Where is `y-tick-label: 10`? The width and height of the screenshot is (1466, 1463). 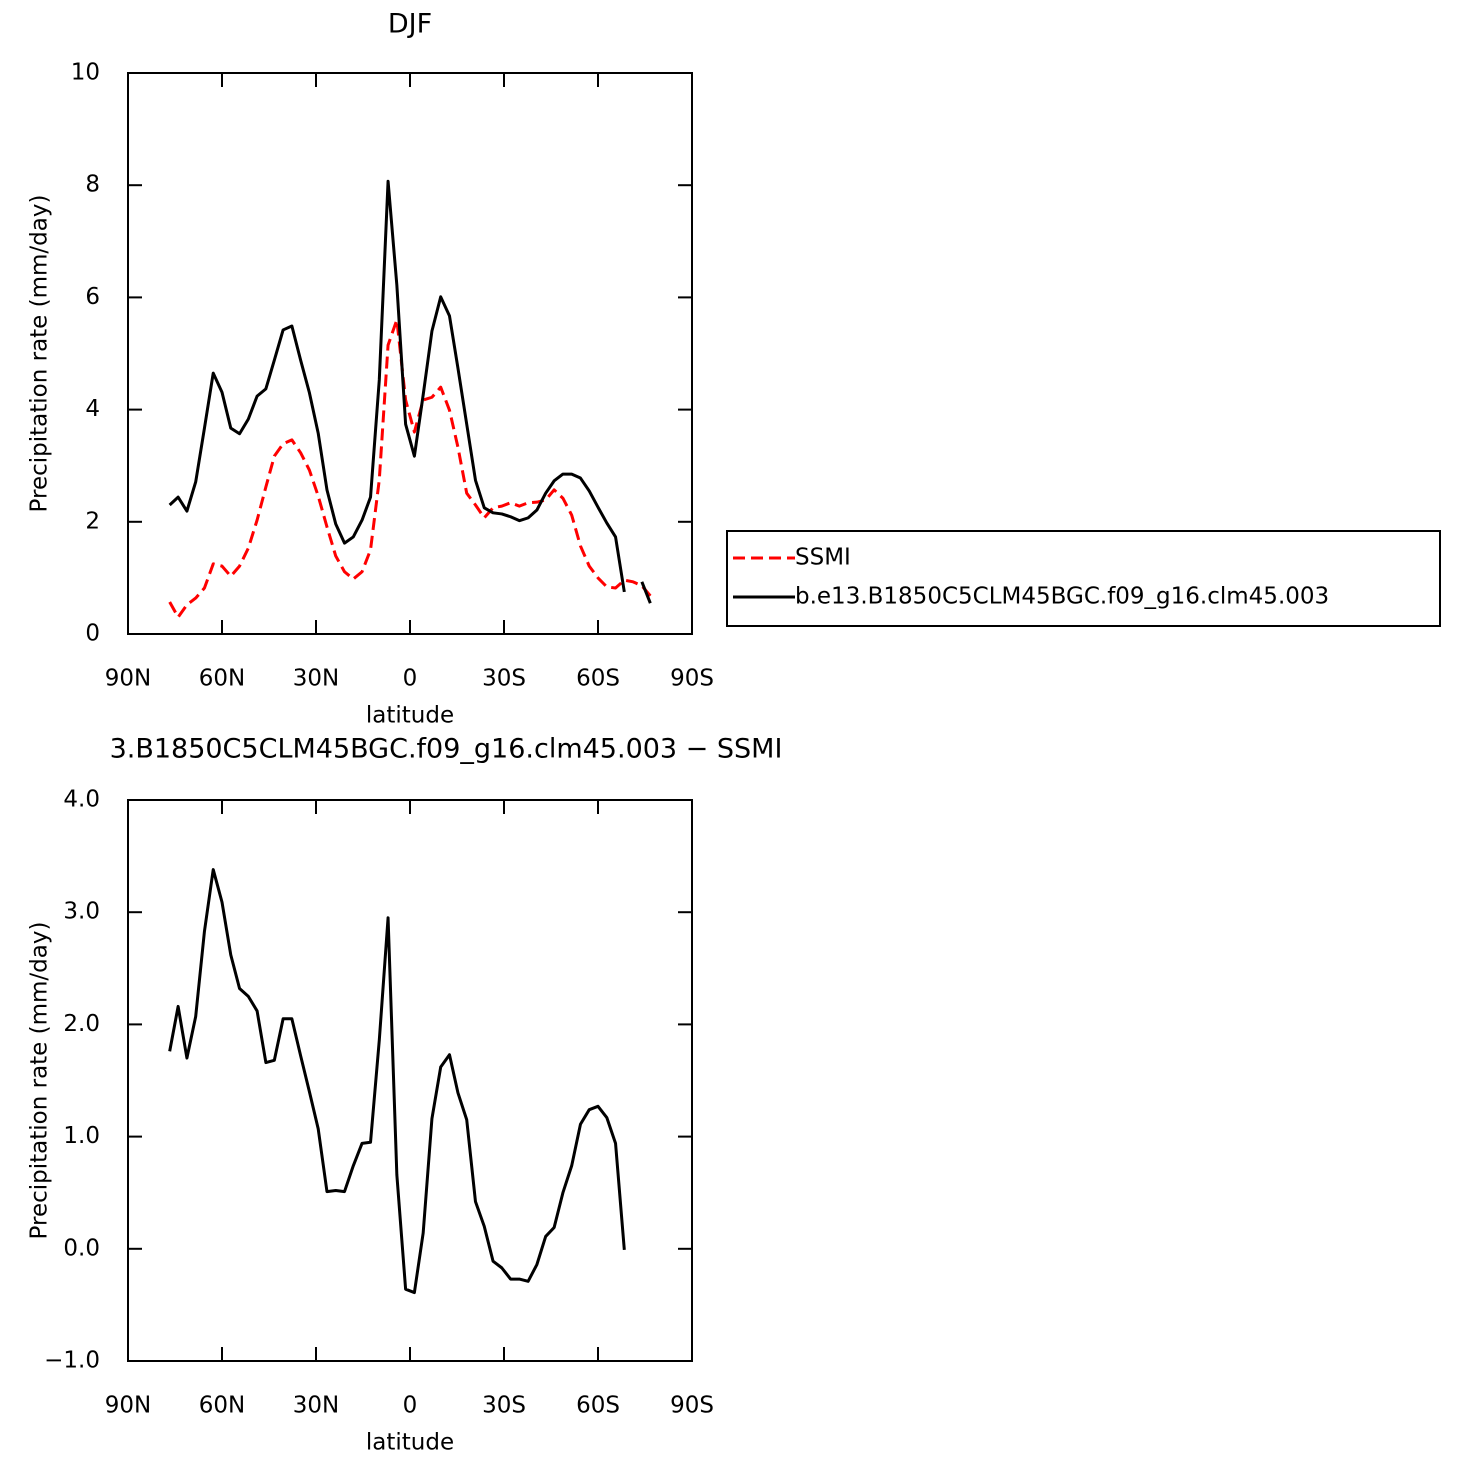
y-tick-label: 10 is located at coordinates (85, 73).